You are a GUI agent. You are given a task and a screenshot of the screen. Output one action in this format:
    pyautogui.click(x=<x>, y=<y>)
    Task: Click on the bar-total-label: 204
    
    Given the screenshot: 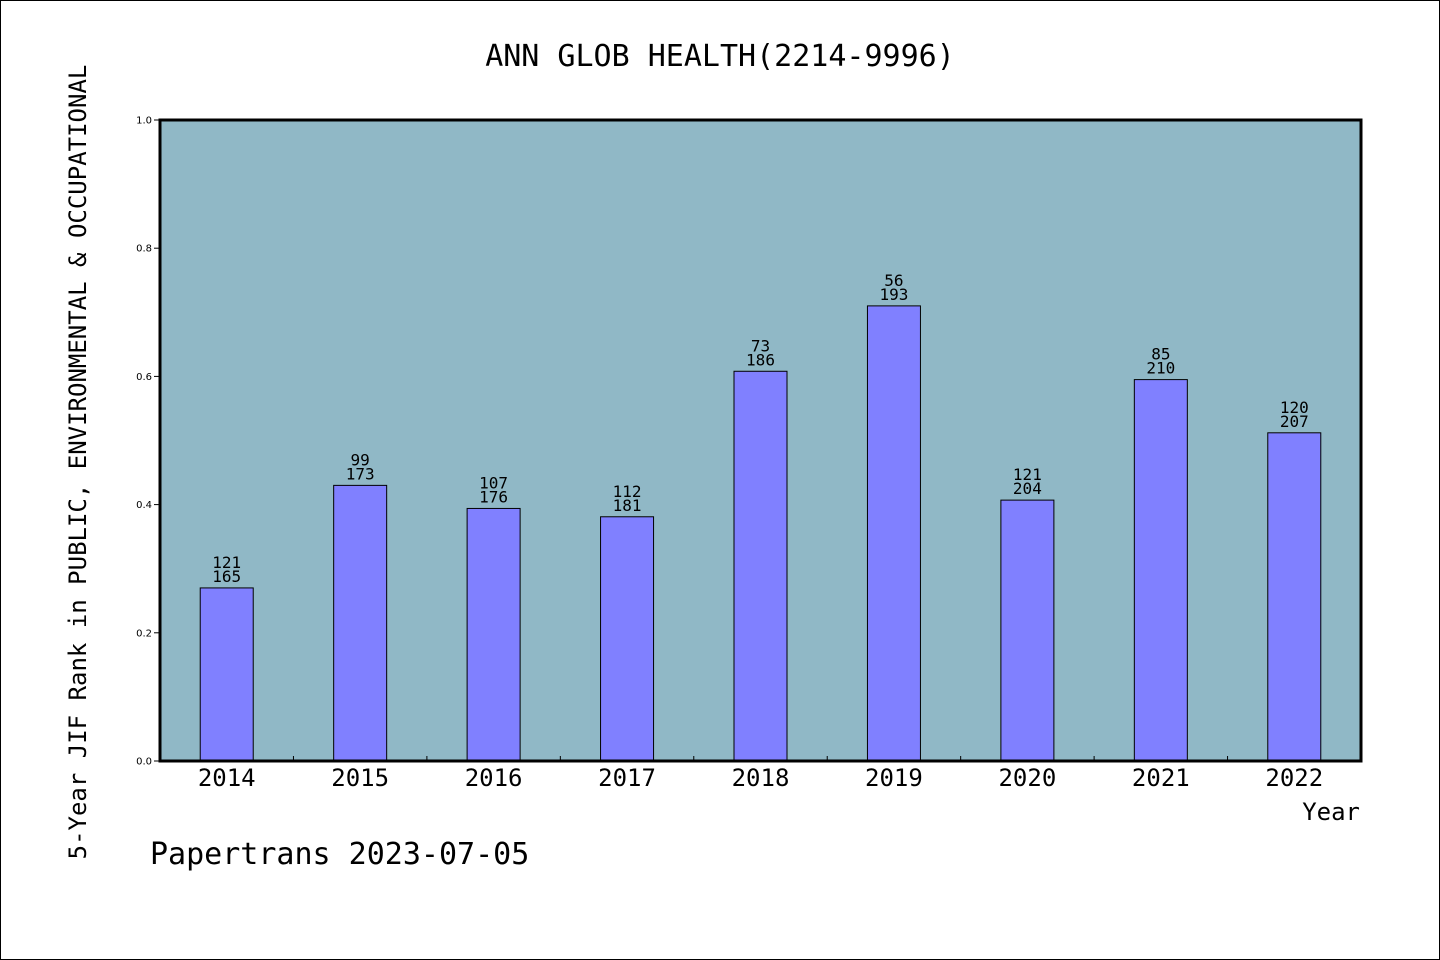 What is the action you would take?
    pyautogui.click(x=1027, y=488)
    